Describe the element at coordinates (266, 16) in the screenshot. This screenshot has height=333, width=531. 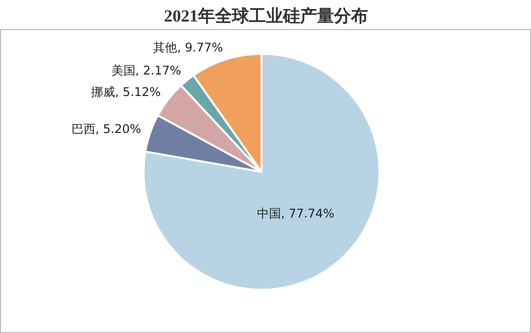
I see `chart-title: 2021年全球工业硅产量分布` at that location.